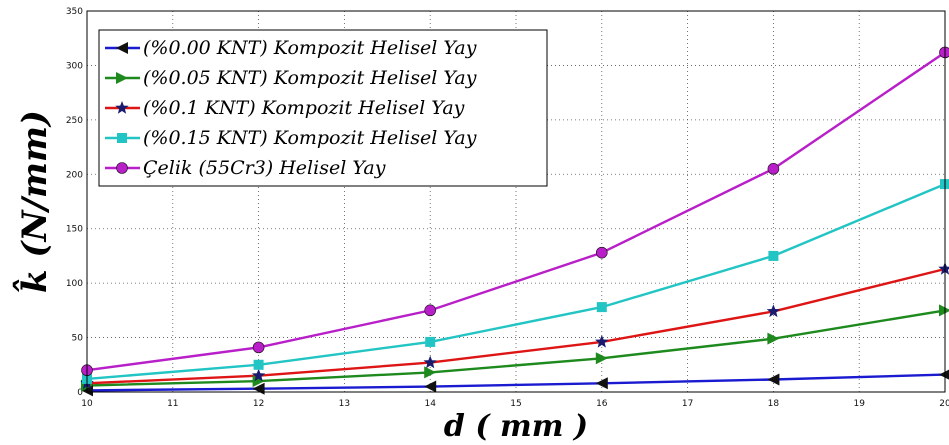  I want to click on x-tick-label: 15, so click(515, 404).